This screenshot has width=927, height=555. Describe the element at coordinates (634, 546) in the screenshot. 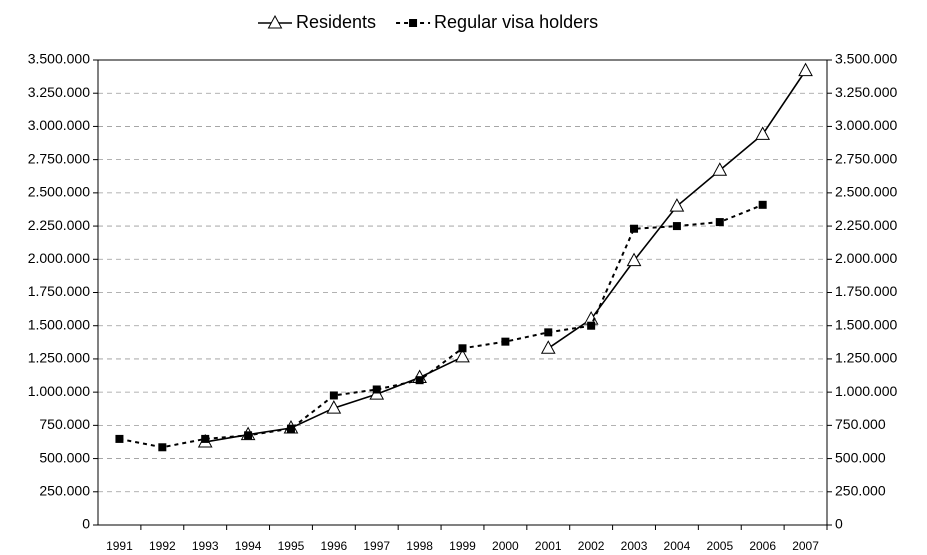

I see `x-tick-label: 2003` at that location.